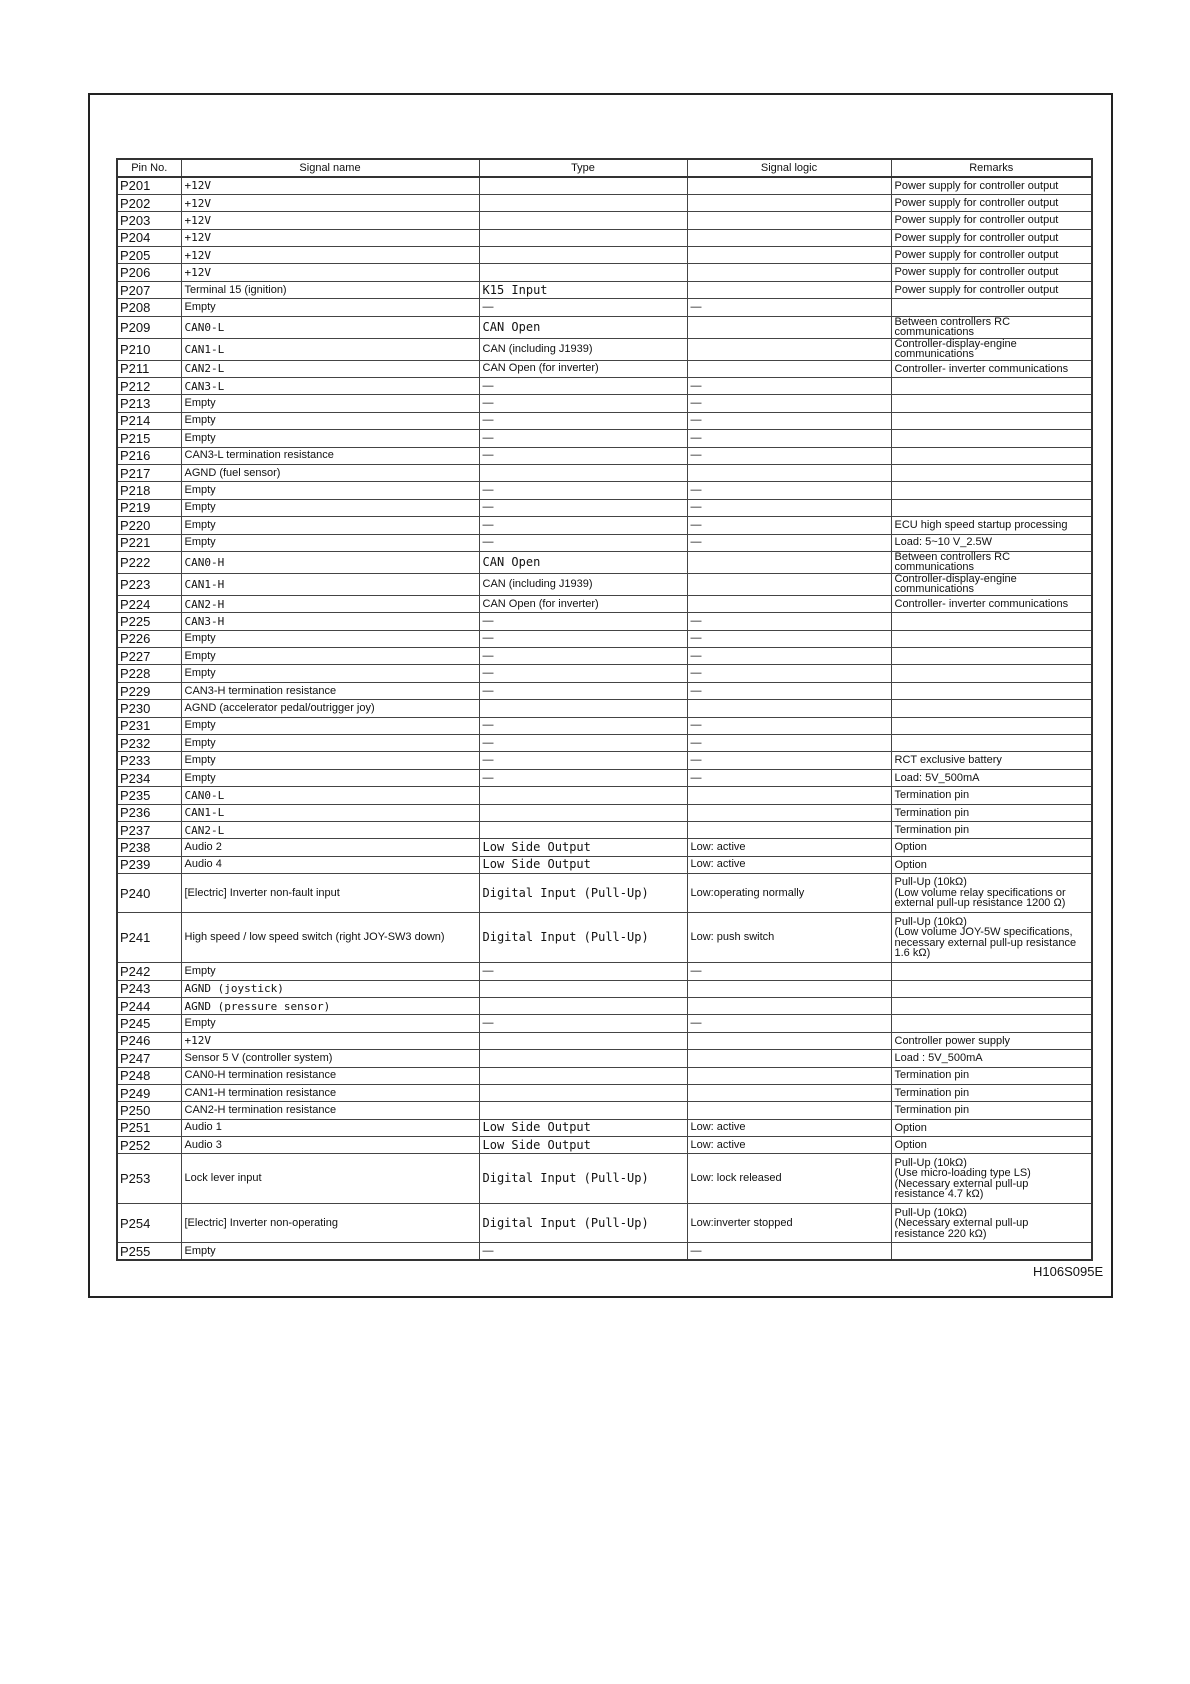  What do you see at coordinates (149, 490) in the screenshot?
I see `pin-cell: P218` at bounding box center [149, 490].